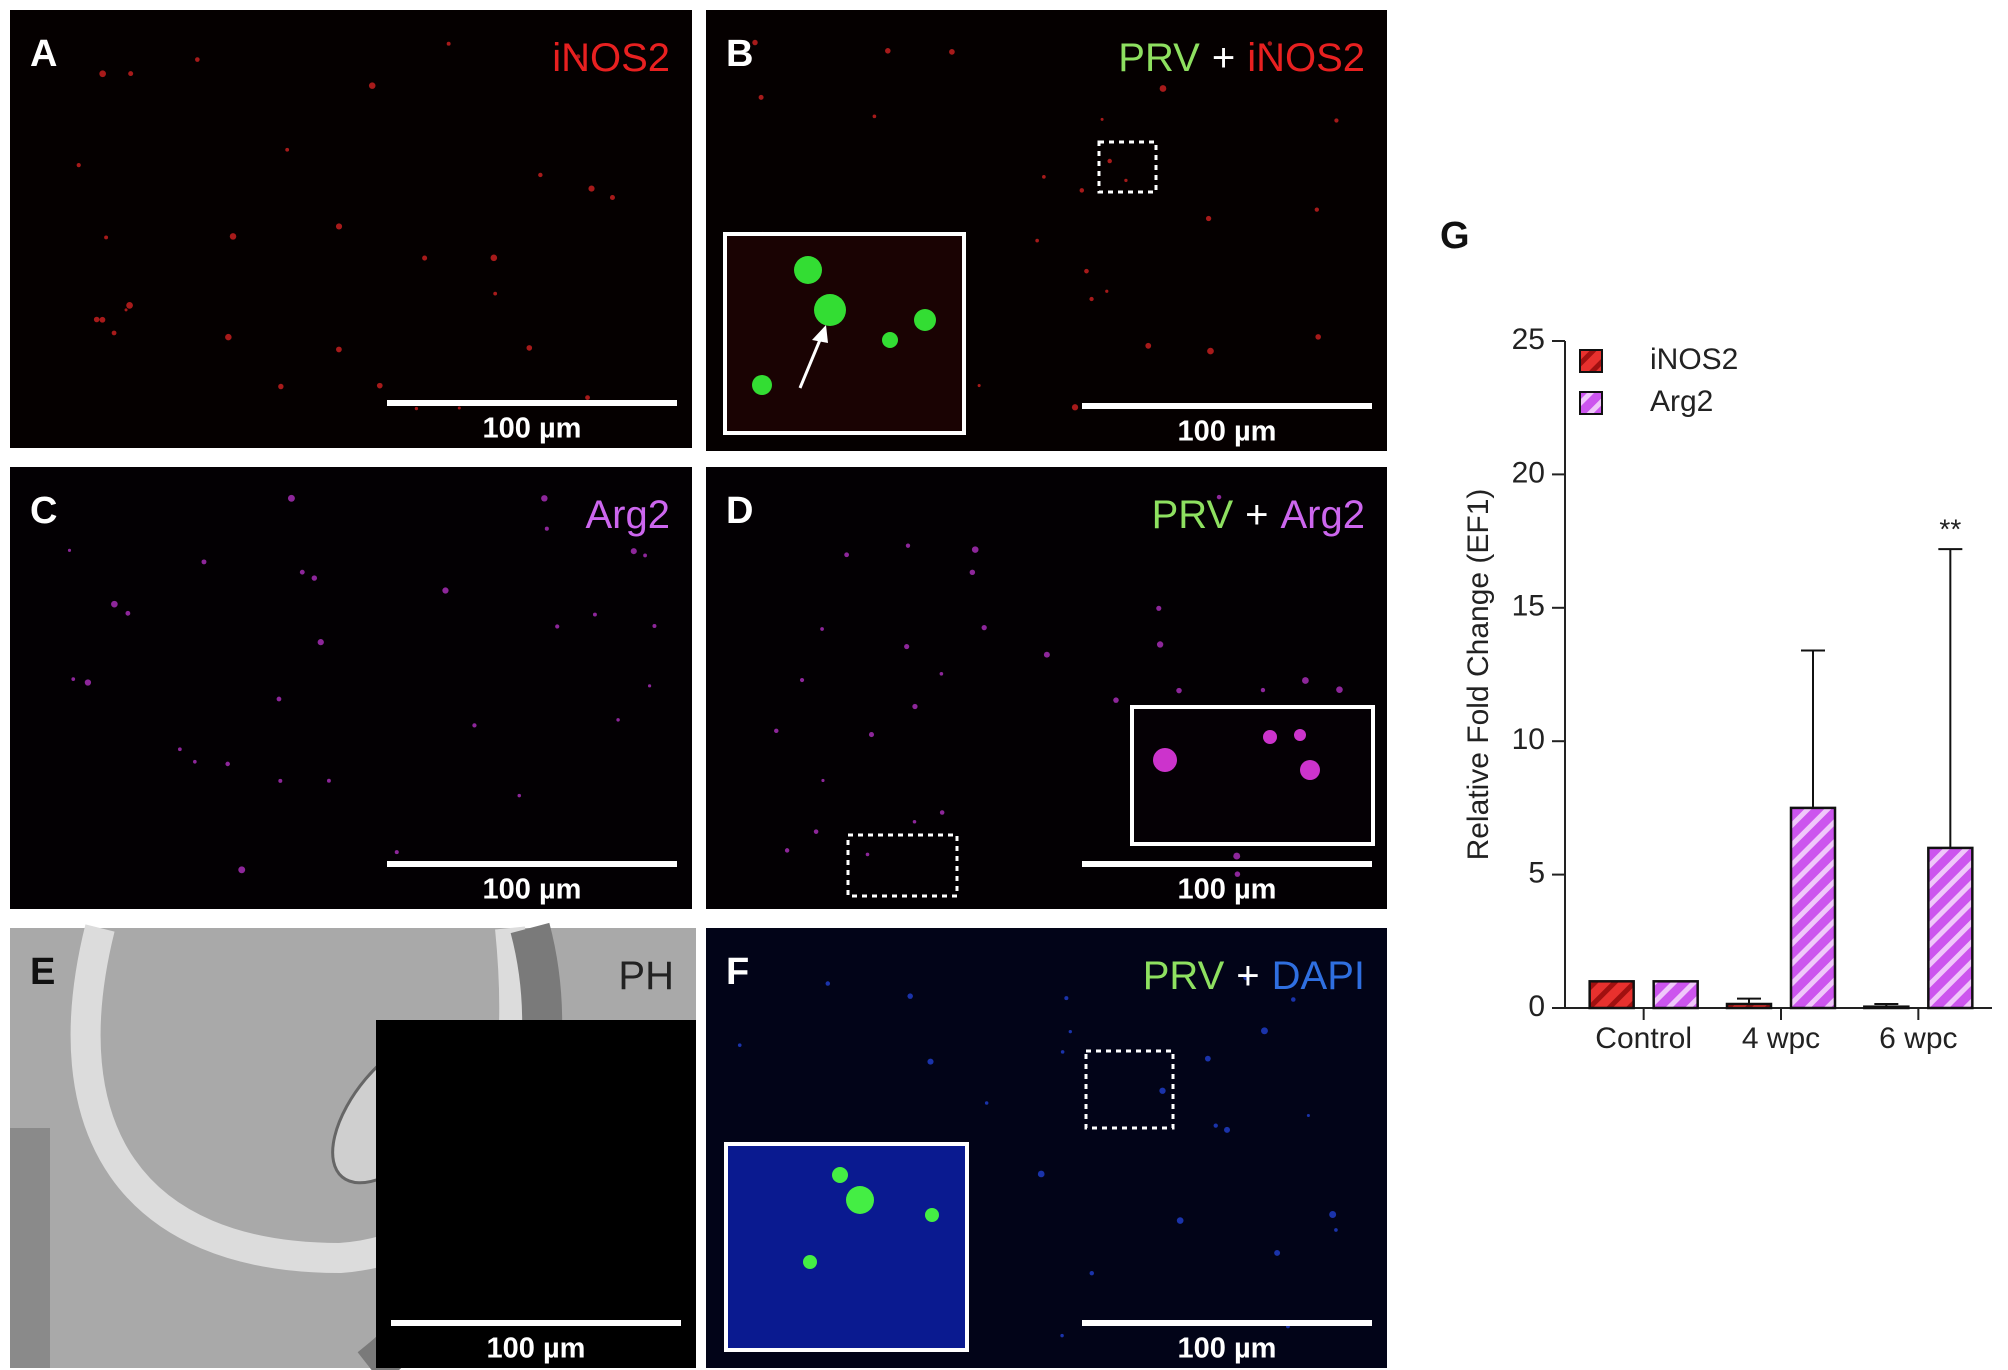  What do you see at coordinates (30, 1248) in the screenshot?
I see `tissue-edge` at bounding box center [30, 1248].